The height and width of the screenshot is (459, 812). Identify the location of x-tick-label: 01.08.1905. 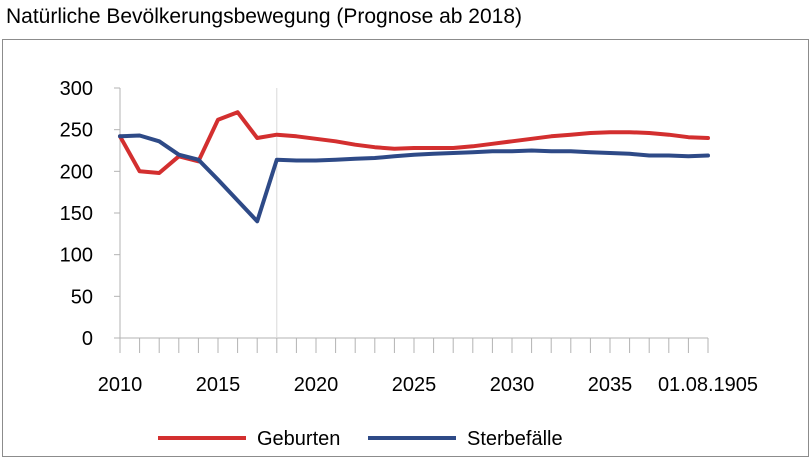
(708, 385).